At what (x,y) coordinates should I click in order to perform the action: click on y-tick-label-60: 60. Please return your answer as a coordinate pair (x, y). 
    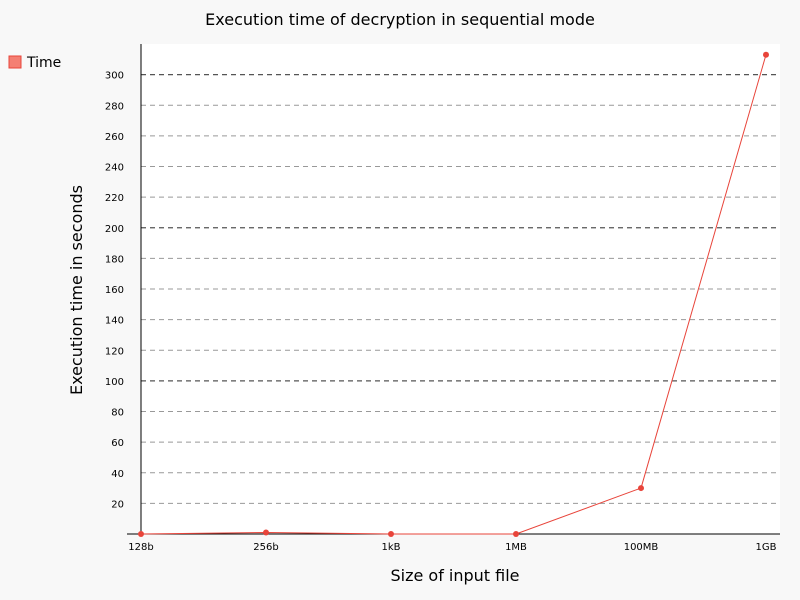
    Looking at the image, I should click on (117, 443).